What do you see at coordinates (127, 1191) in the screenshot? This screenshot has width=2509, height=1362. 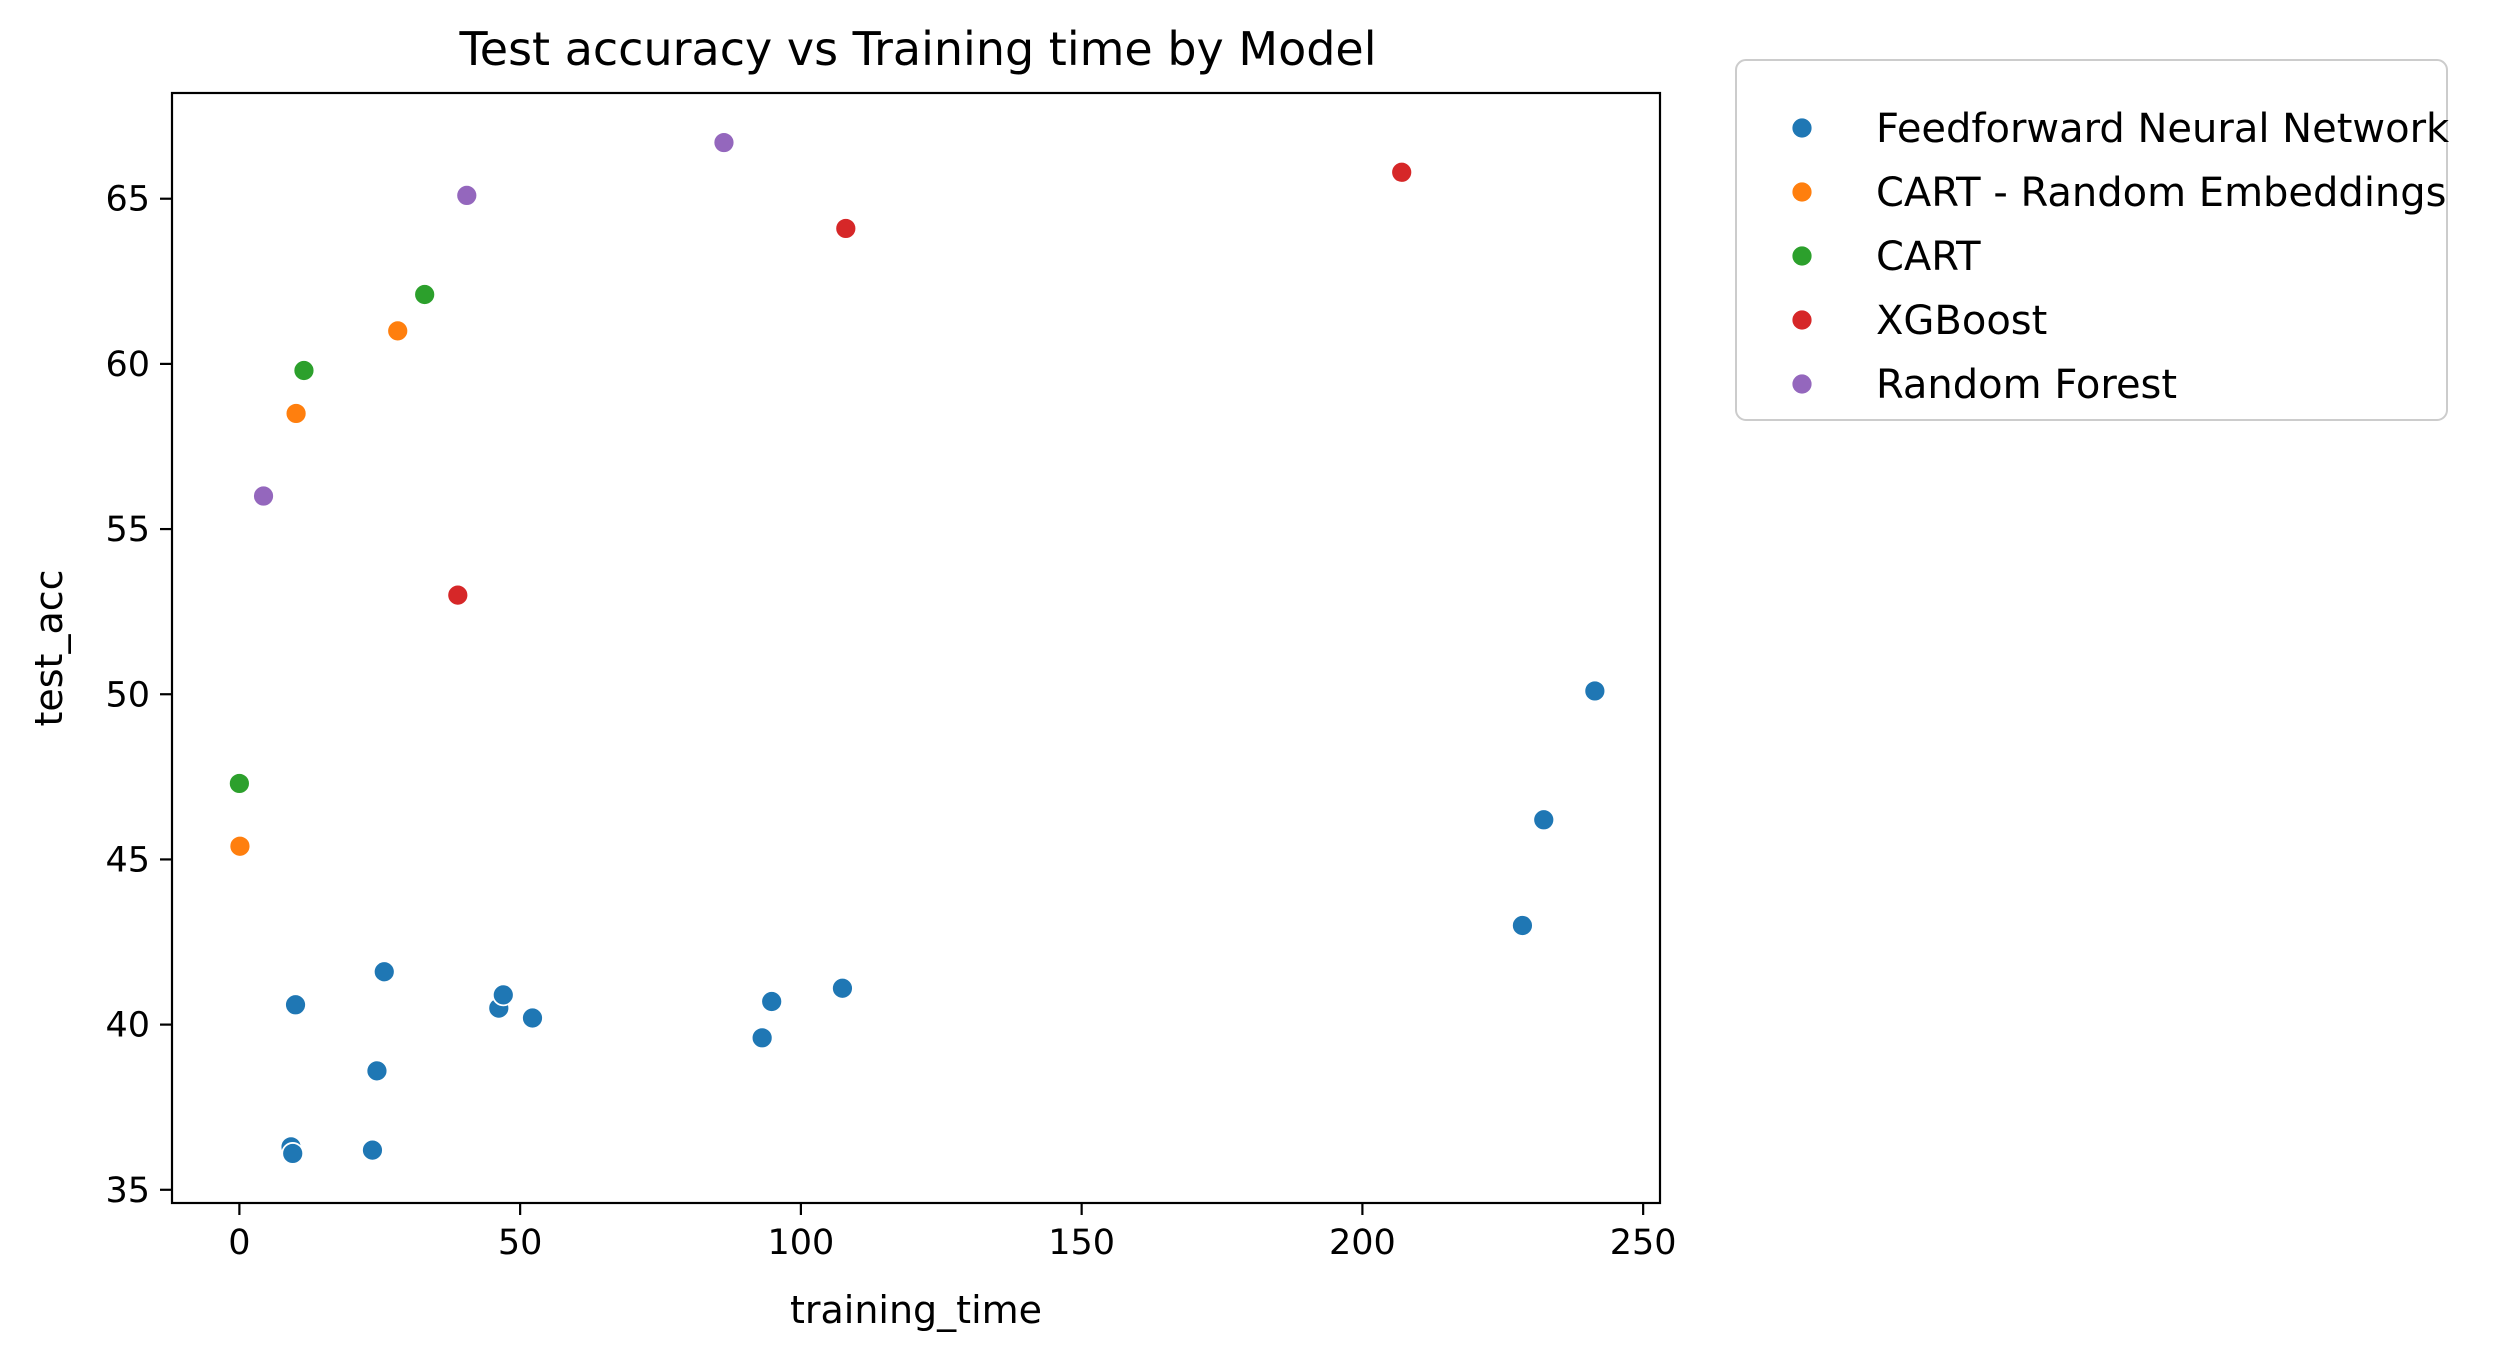 I see `y-tick-label: 35` at bounding box center [127, 1191].